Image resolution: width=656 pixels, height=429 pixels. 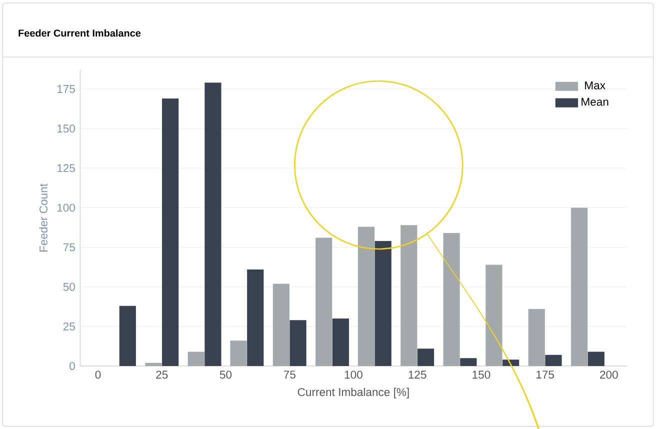 What do you see at coordinates (226, 374) in the screenshot?
I see `x-tick-label: 50` at bounding box center [226, 374].